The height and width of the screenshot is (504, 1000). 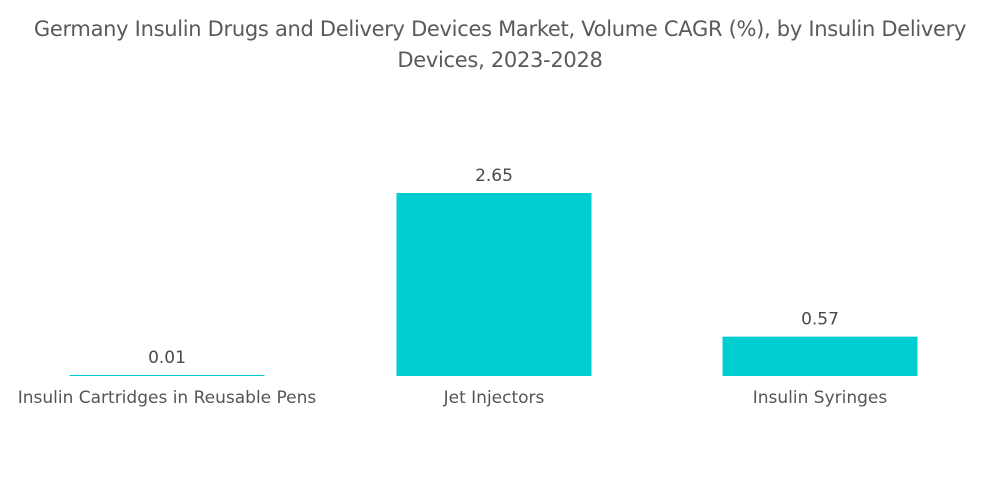 What do you see at coordinates (494, 398) in the screenshot?
I see `category-label-1: Jet Injectors` at bounding box center [494, 398].